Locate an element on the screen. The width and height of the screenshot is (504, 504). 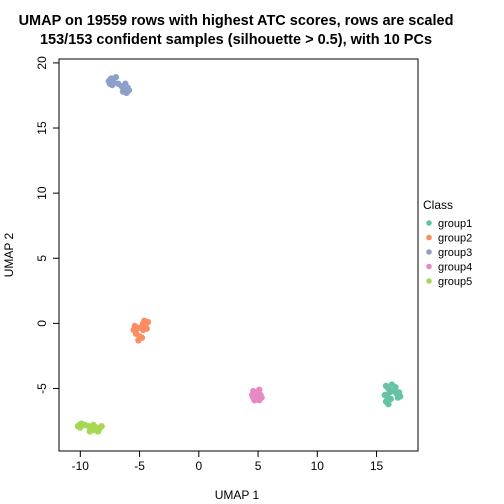
legend-swatch-group4 is located at coordinates (429, 266).